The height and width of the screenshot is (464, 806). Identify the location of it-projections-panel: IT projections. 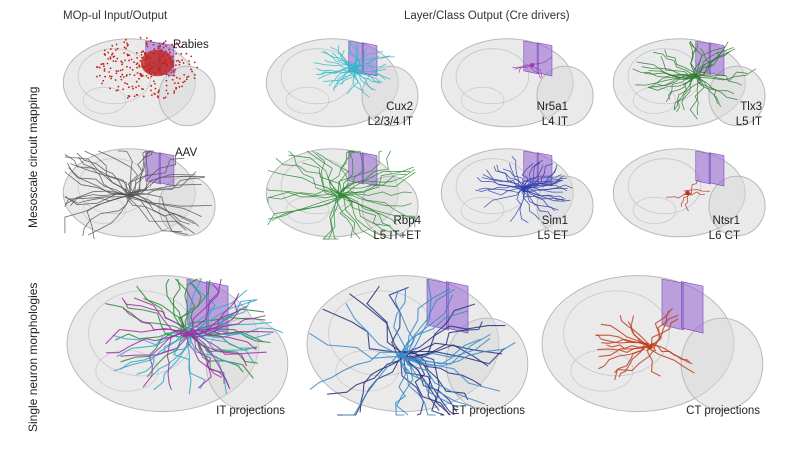
(175, 347).